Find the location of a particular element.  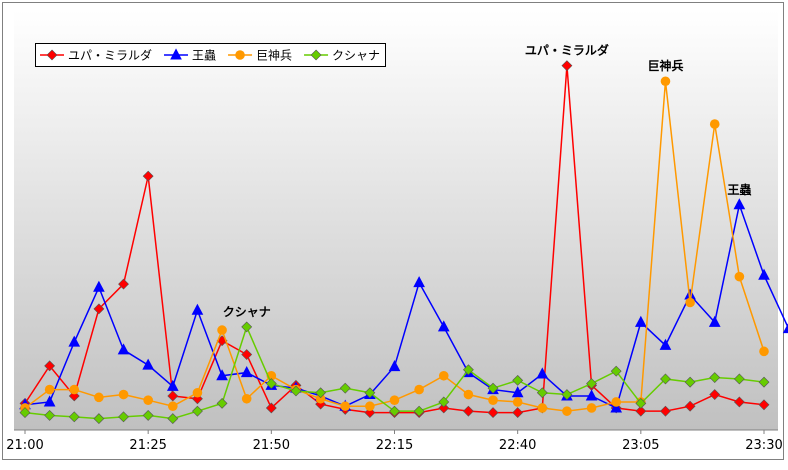

x-tick-label: 21:50 is located at coordinates (271, 445).